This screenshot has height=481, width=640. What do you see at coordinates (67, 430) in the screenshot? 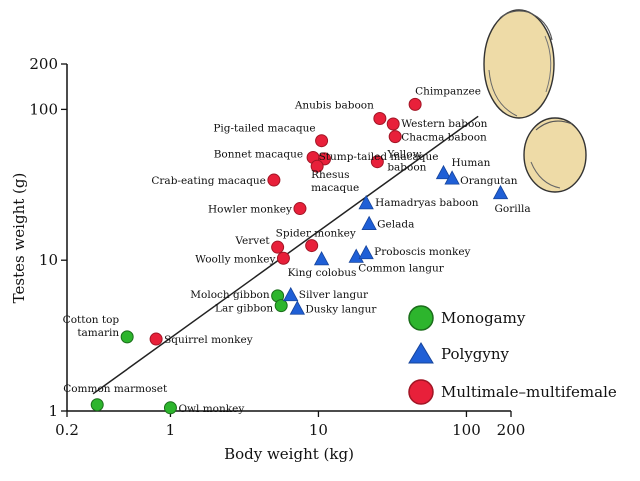
I see `x-tick-label: 0.2` at bounding box center [67, 430].